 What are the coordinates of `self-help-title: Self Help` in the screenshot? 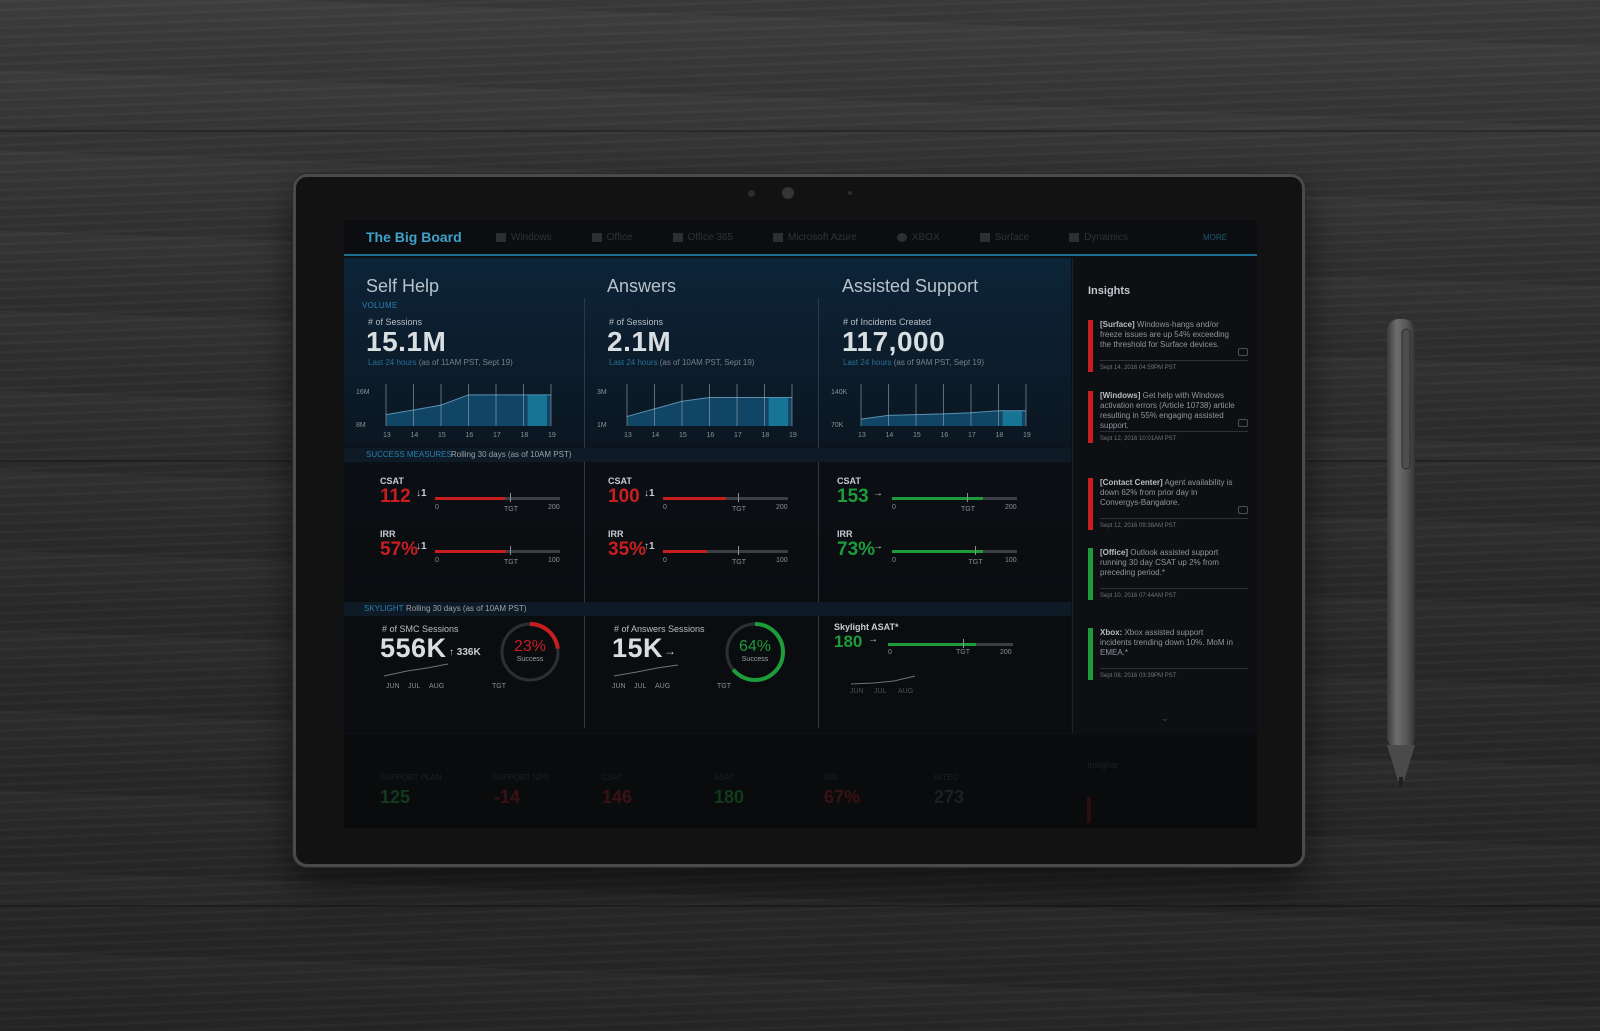 It's located at (403, 286).